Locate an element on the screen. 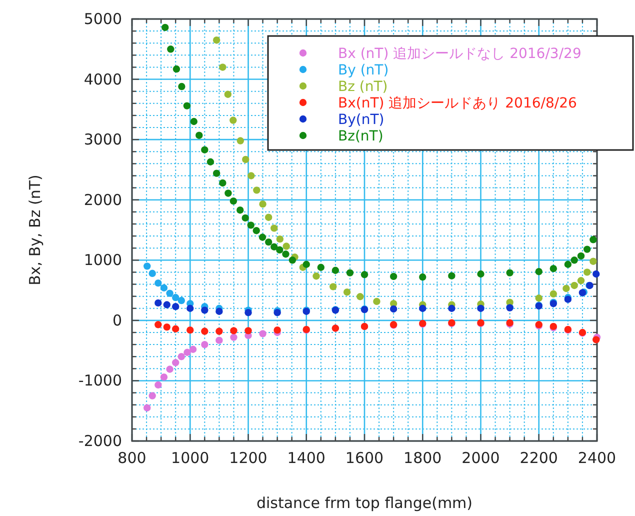 The width and height of the screenshot is (635, 516). legend-label: Bx (nT) 追加シールドなし 2016/3/29 is located at coordinates (460, 54).